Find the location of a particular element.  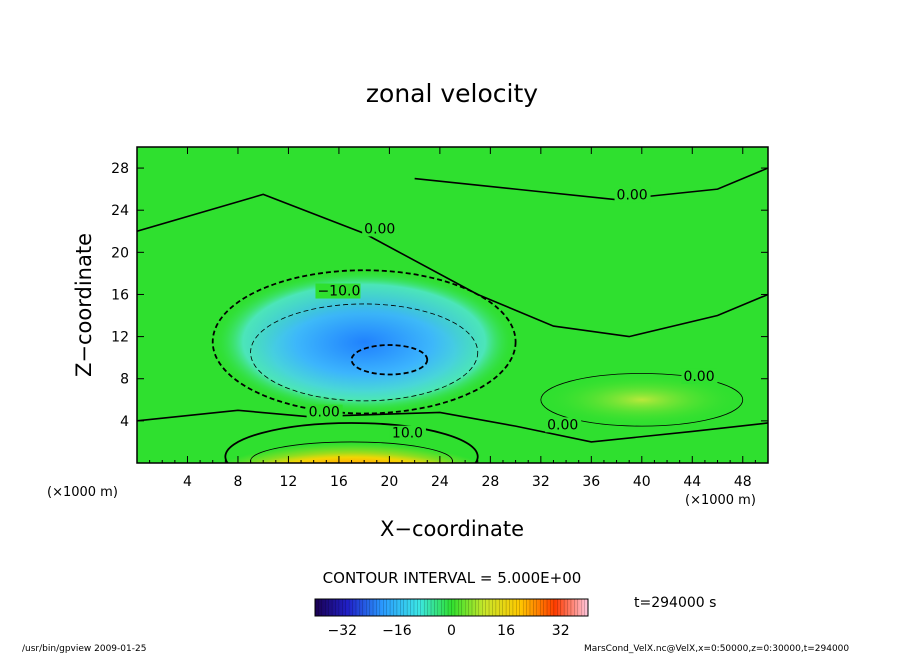

colorbar: −32 −16 0 16 32 is located at coordinates (451, 618).